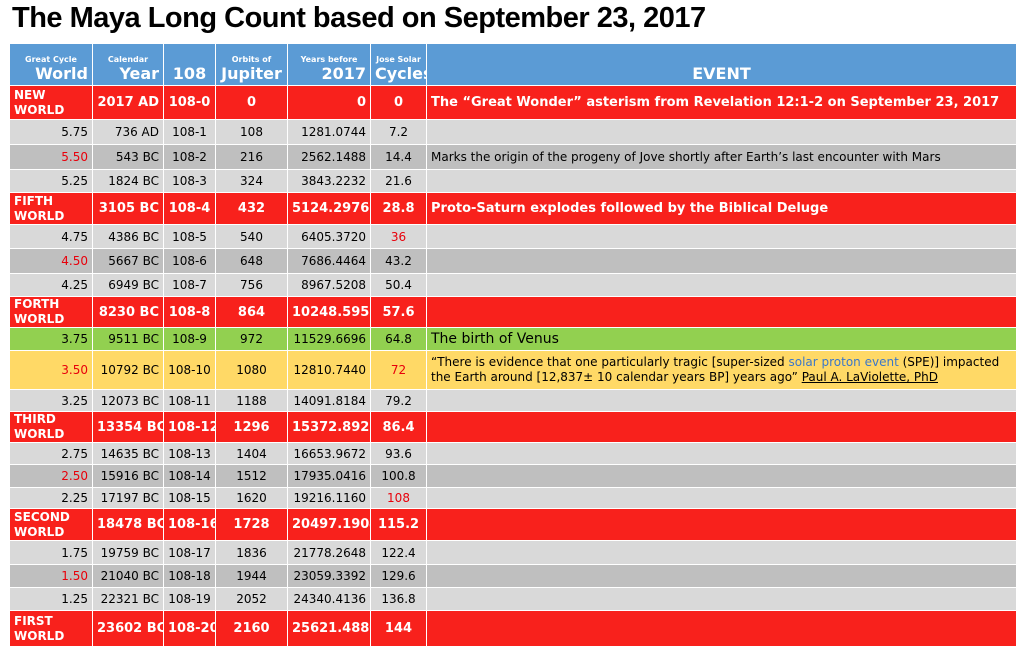 The width and height of the screenshot is (1024, 652). Describe the element at coordinates (869, 377) in the screenshot. I see `event-text: Paul A. LaViolette, PhD` at that location.